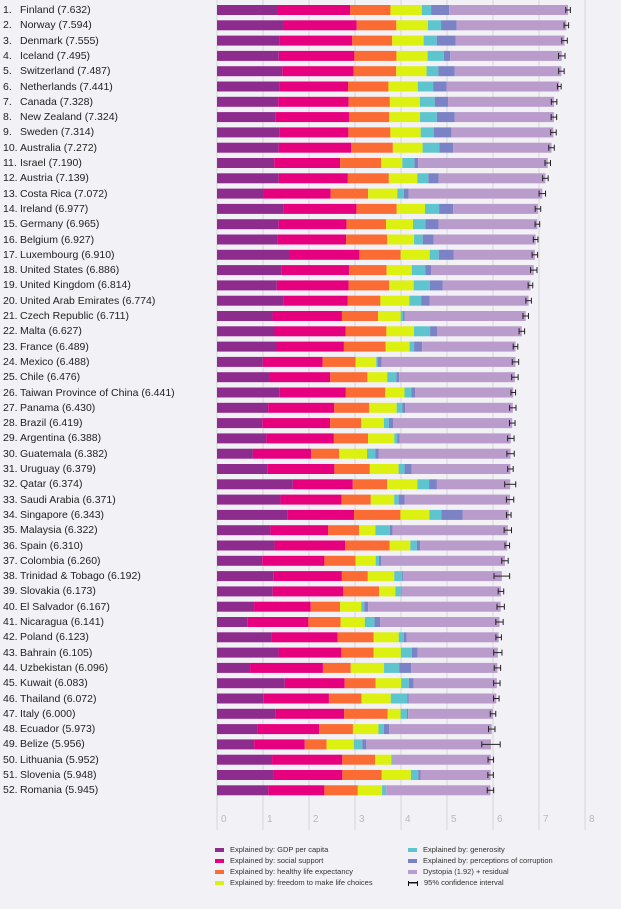 This screenshot has width=621, height=909. Describe the element at coordinates (65, 606) in the screenshot. I see `country-label: El Salvador (6.167)` at that location.